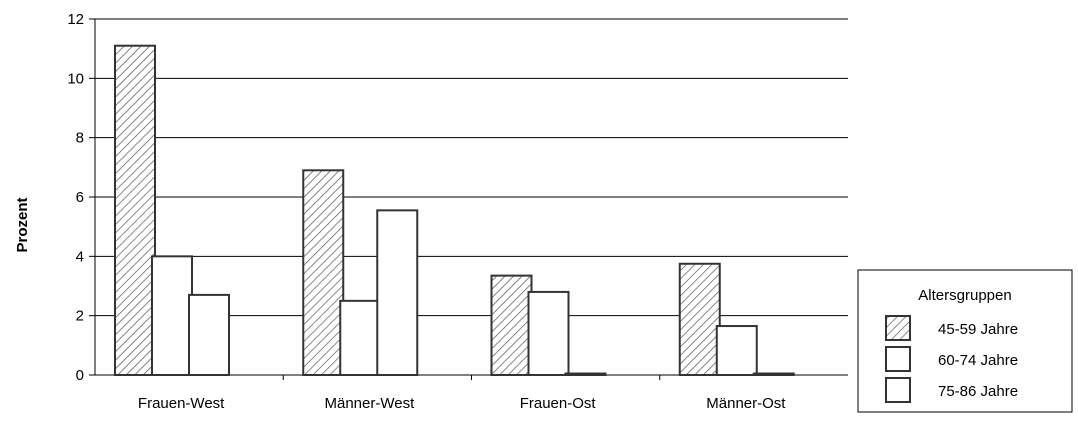  Describe the element at coordinates (978, 360) in the screenshot. I see `legend-item-label: 60-74 Jahre` at that location.